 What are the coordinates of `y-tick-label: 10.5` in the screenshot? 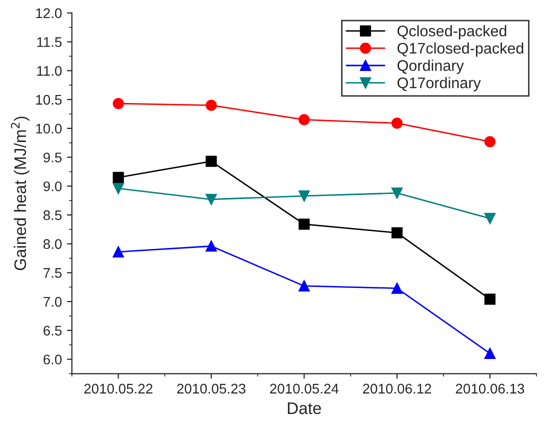 It's located at (49, 99).